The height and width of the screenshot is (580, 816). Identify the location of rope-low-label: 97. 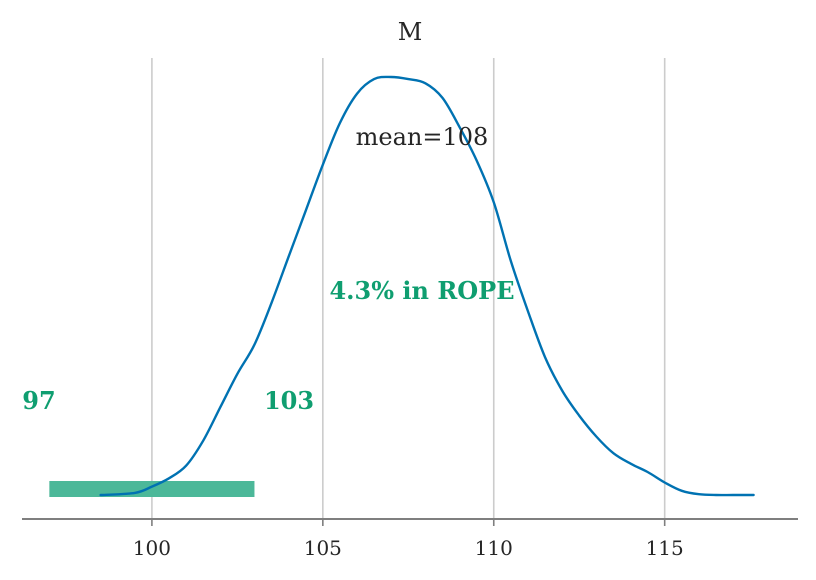
(38, 400).